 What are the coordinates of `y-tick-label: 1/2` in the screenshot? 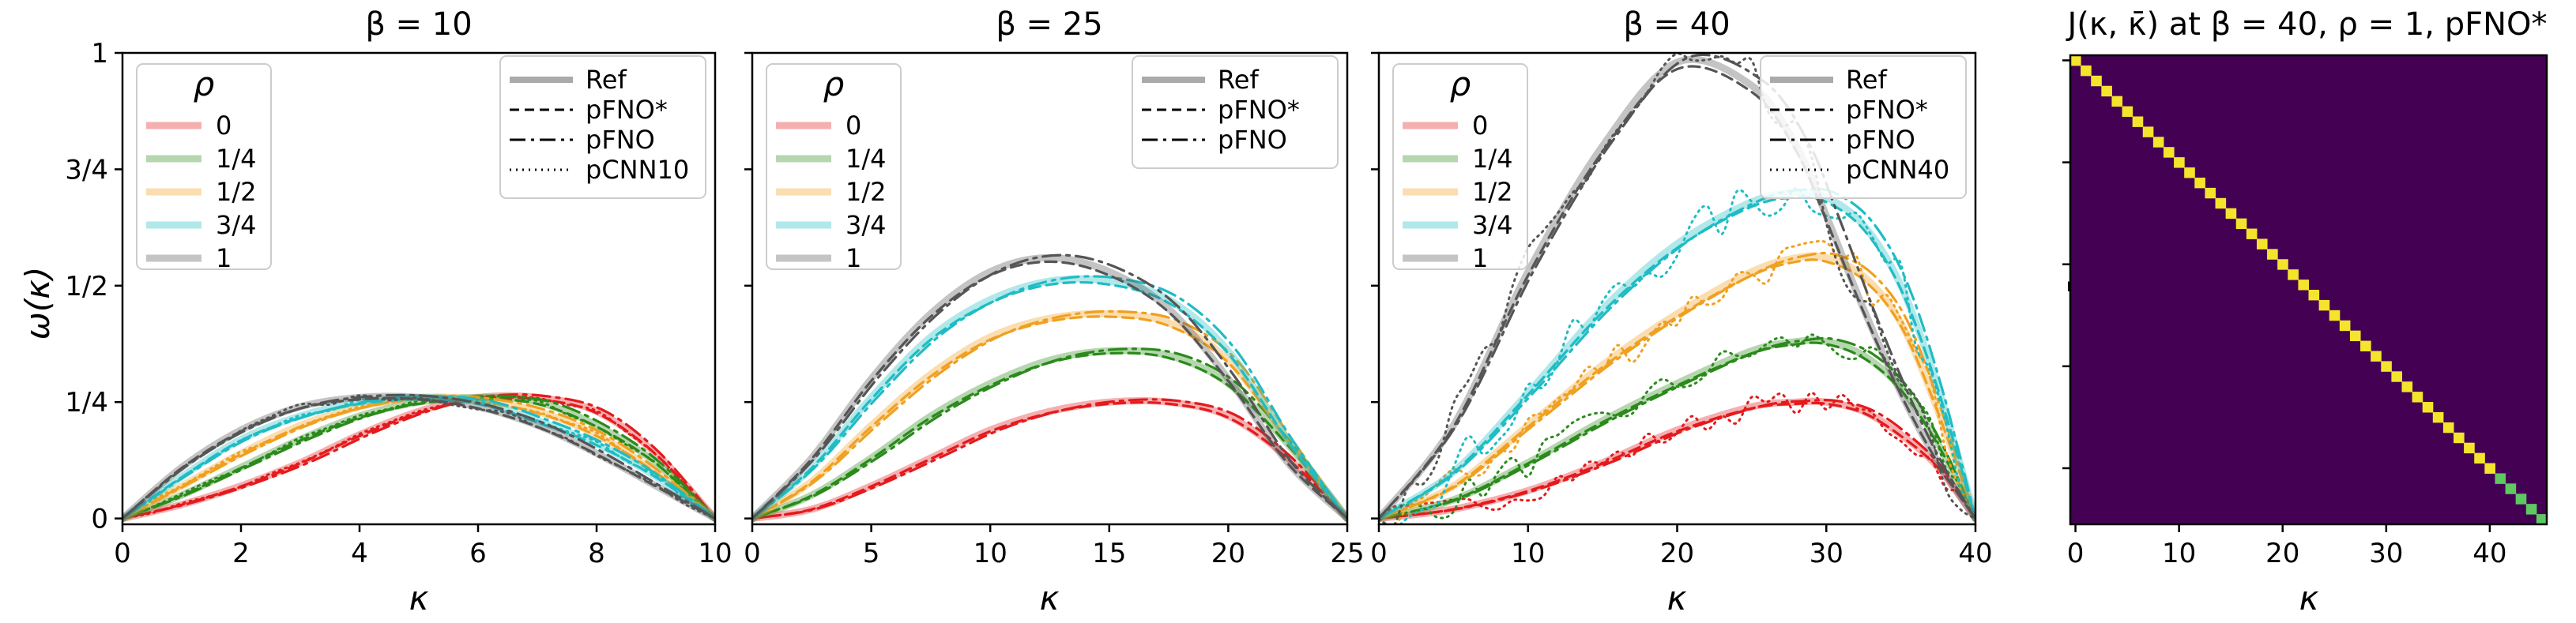 It's located at (86, 287).